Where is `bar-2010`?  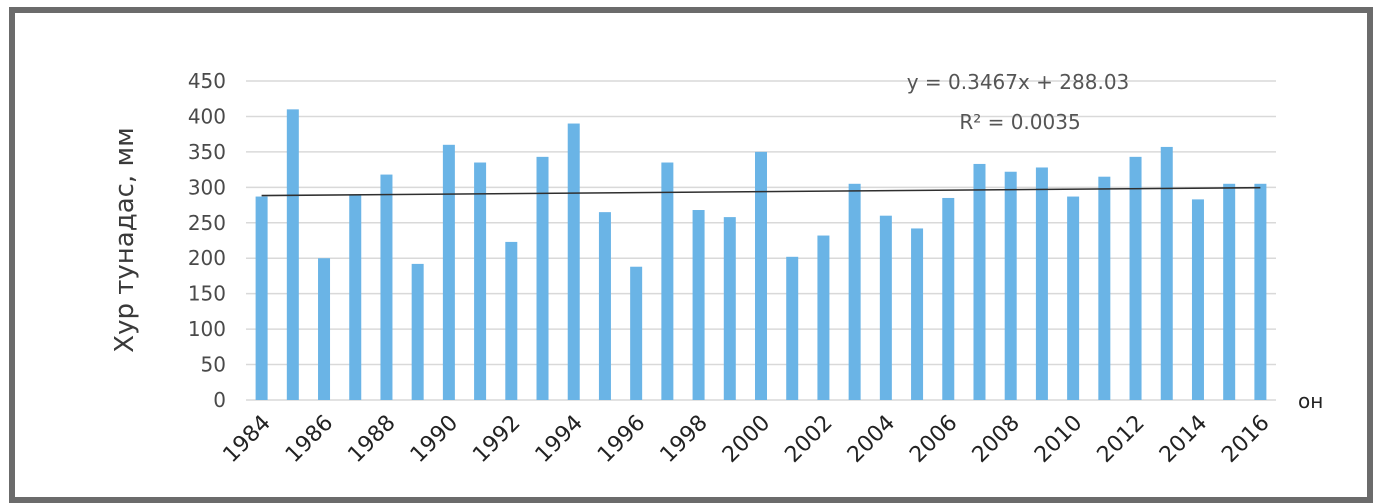
bar-2010 is located at coordinates (1073, 298).